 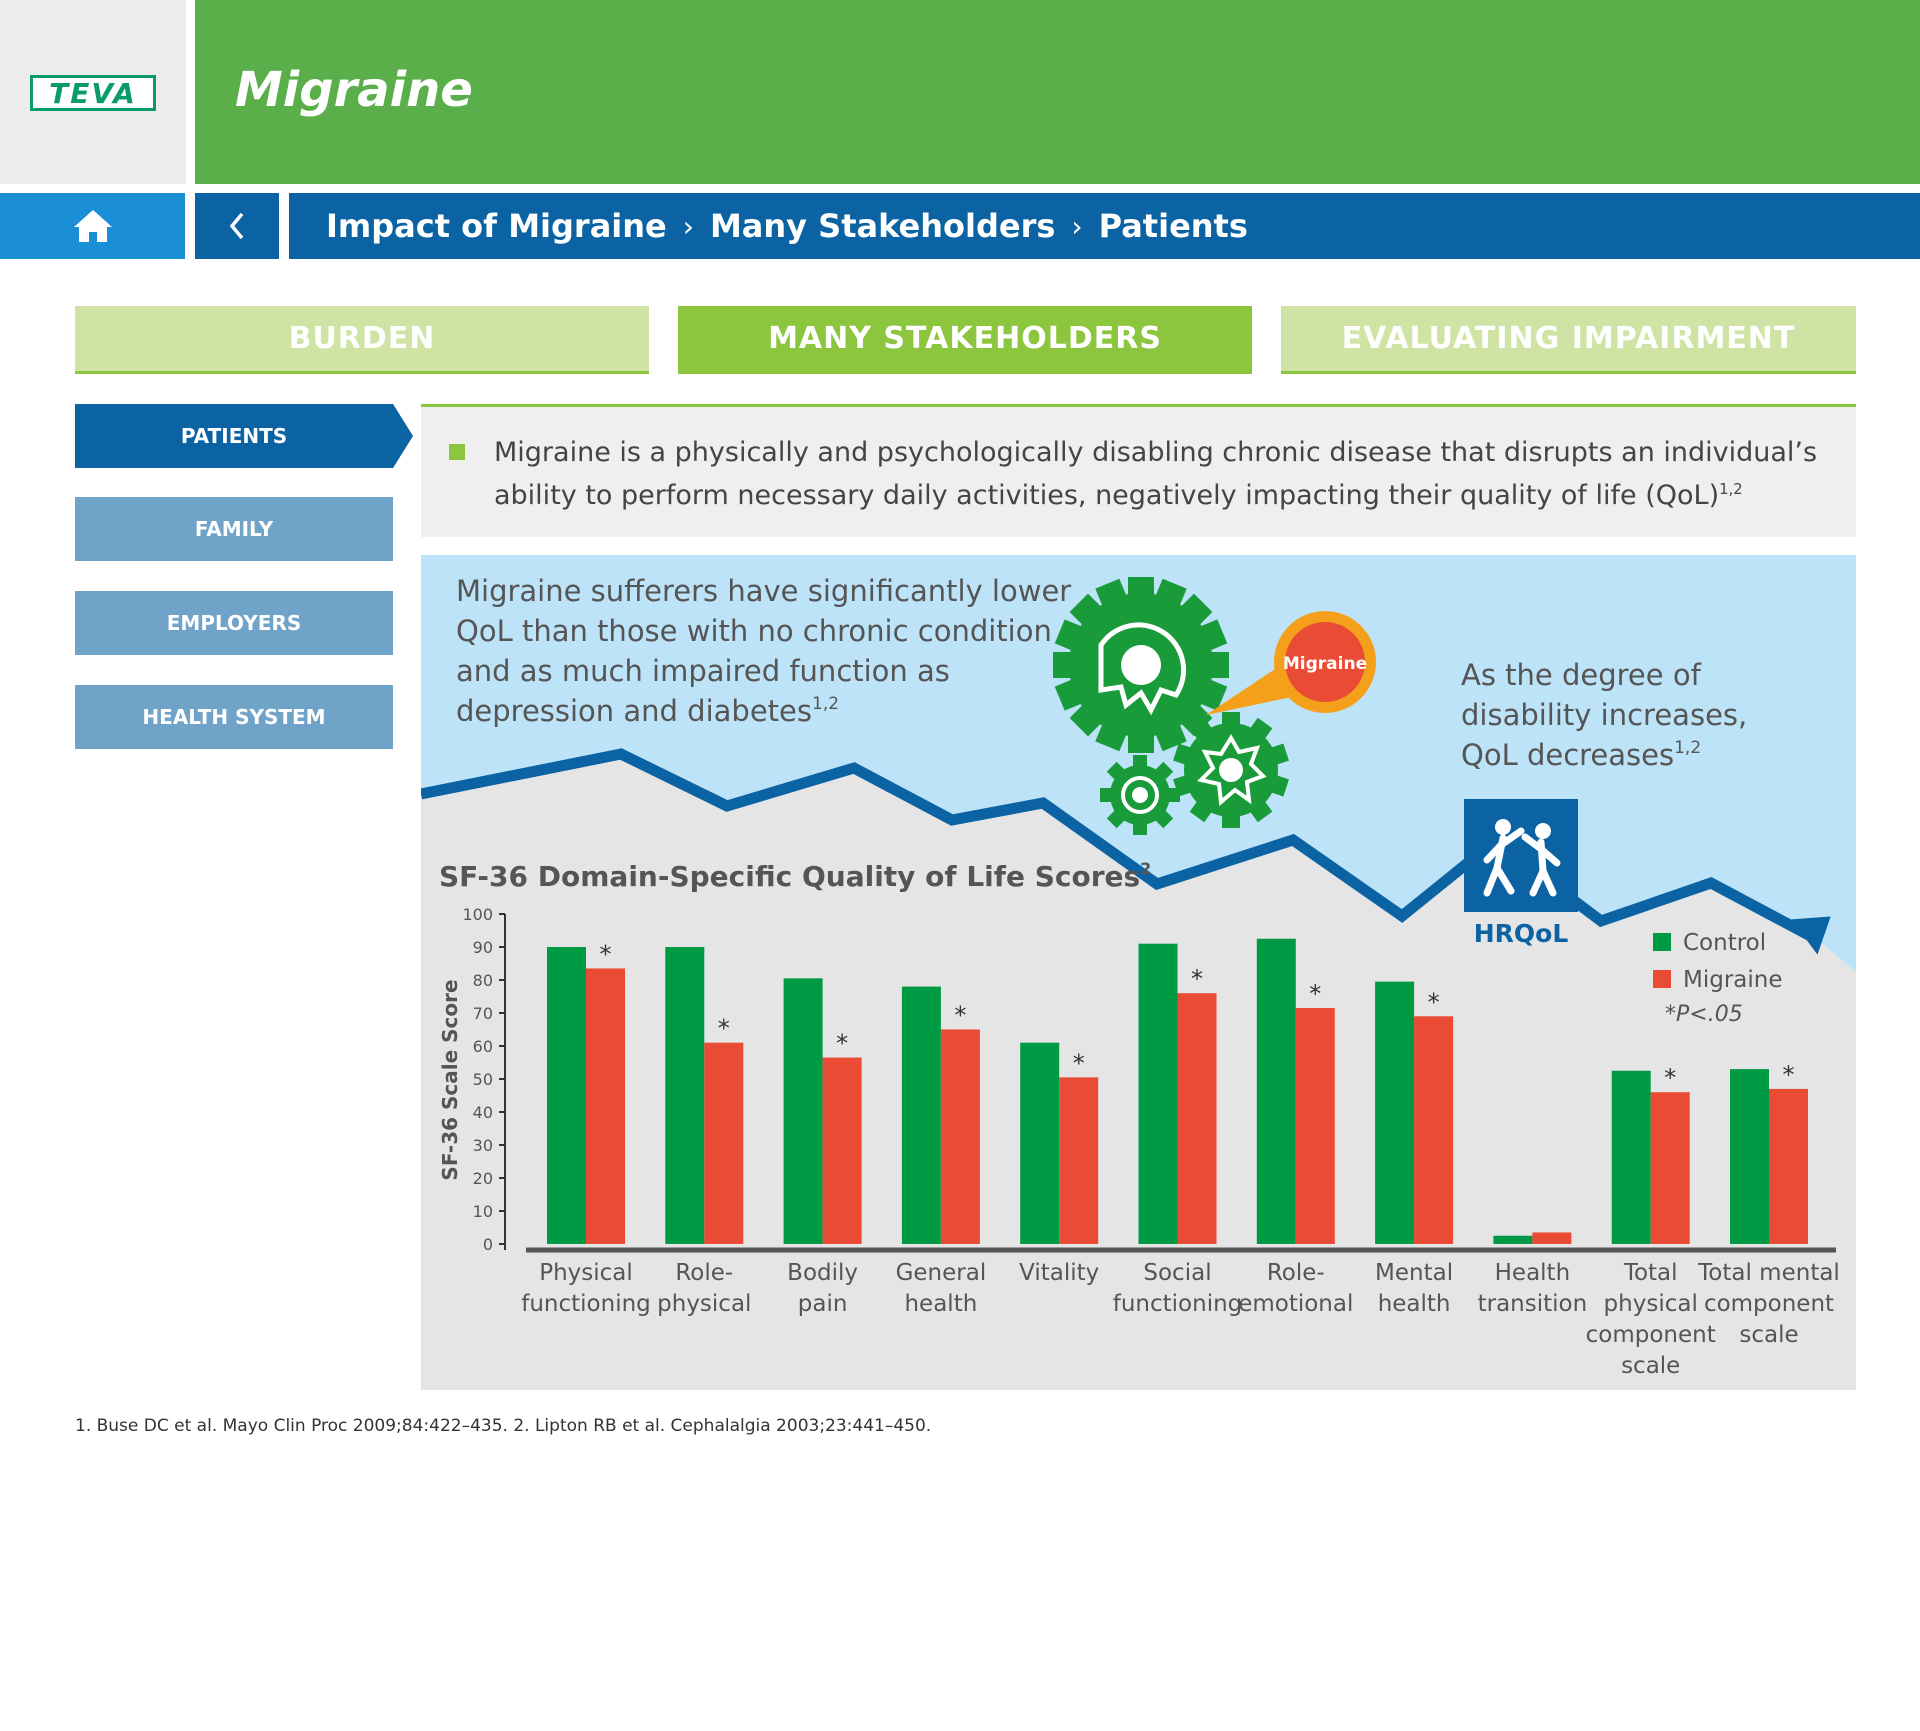 I want to click on sidebar-item-patients: PATIENTS, so click(x=234, y=436).